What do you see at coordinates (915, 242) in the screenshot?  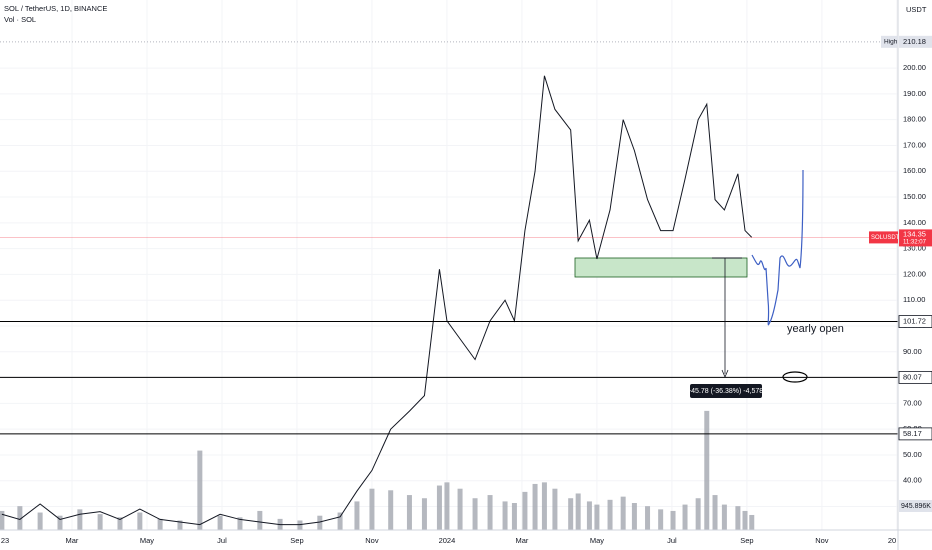 I see `countdown: 11:32:07` at bounding box center [915, 242].